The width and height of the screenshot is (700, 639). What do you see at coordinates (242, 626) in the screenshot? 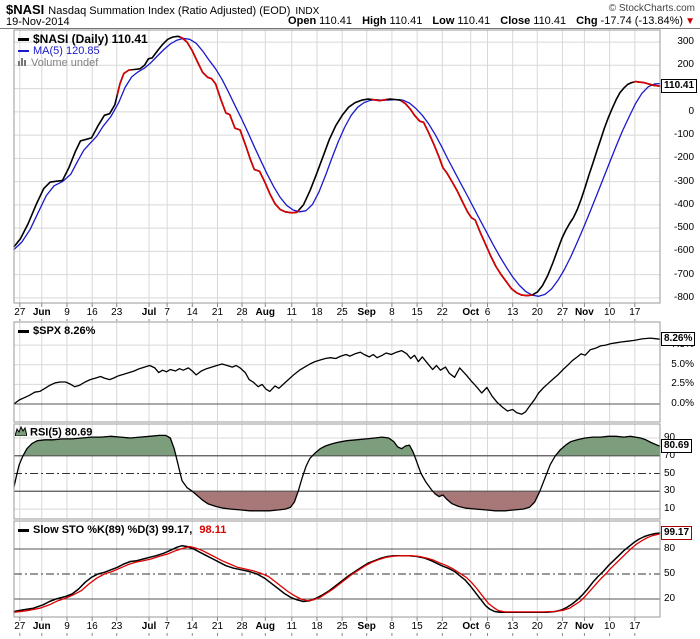
I see `x-axis-label: 28` at bounding box center [242, 626].